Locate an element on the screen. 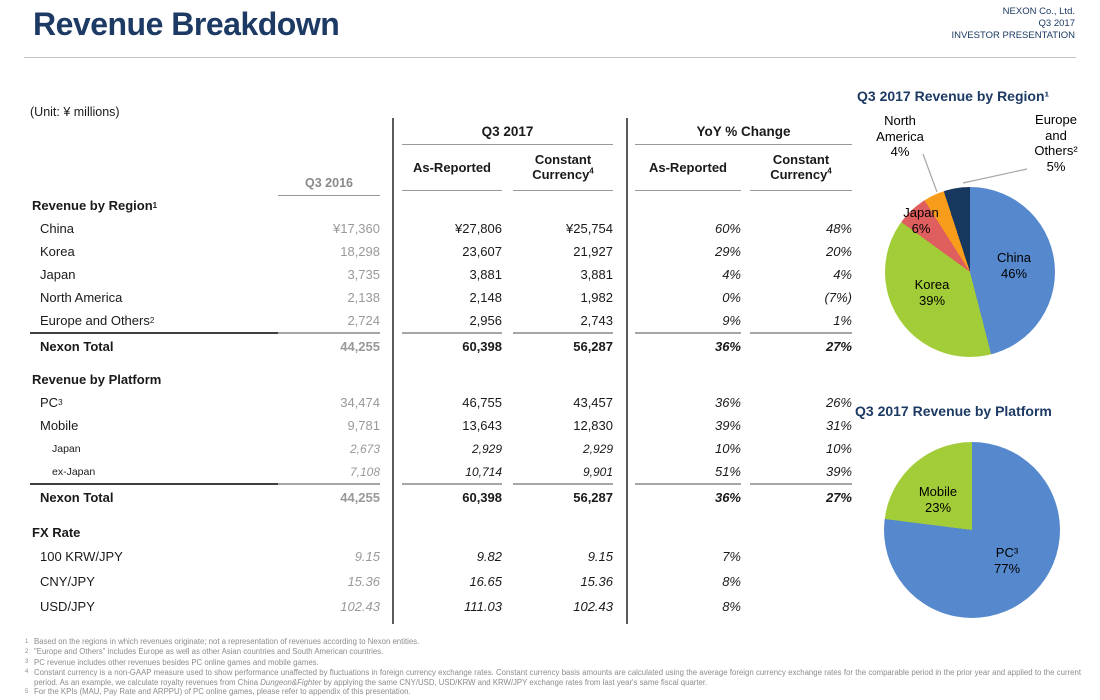 The height and width of the screenshot is (700, 1100). cell-yoy-as-reported: 60% is located at coordinates (727, 228).